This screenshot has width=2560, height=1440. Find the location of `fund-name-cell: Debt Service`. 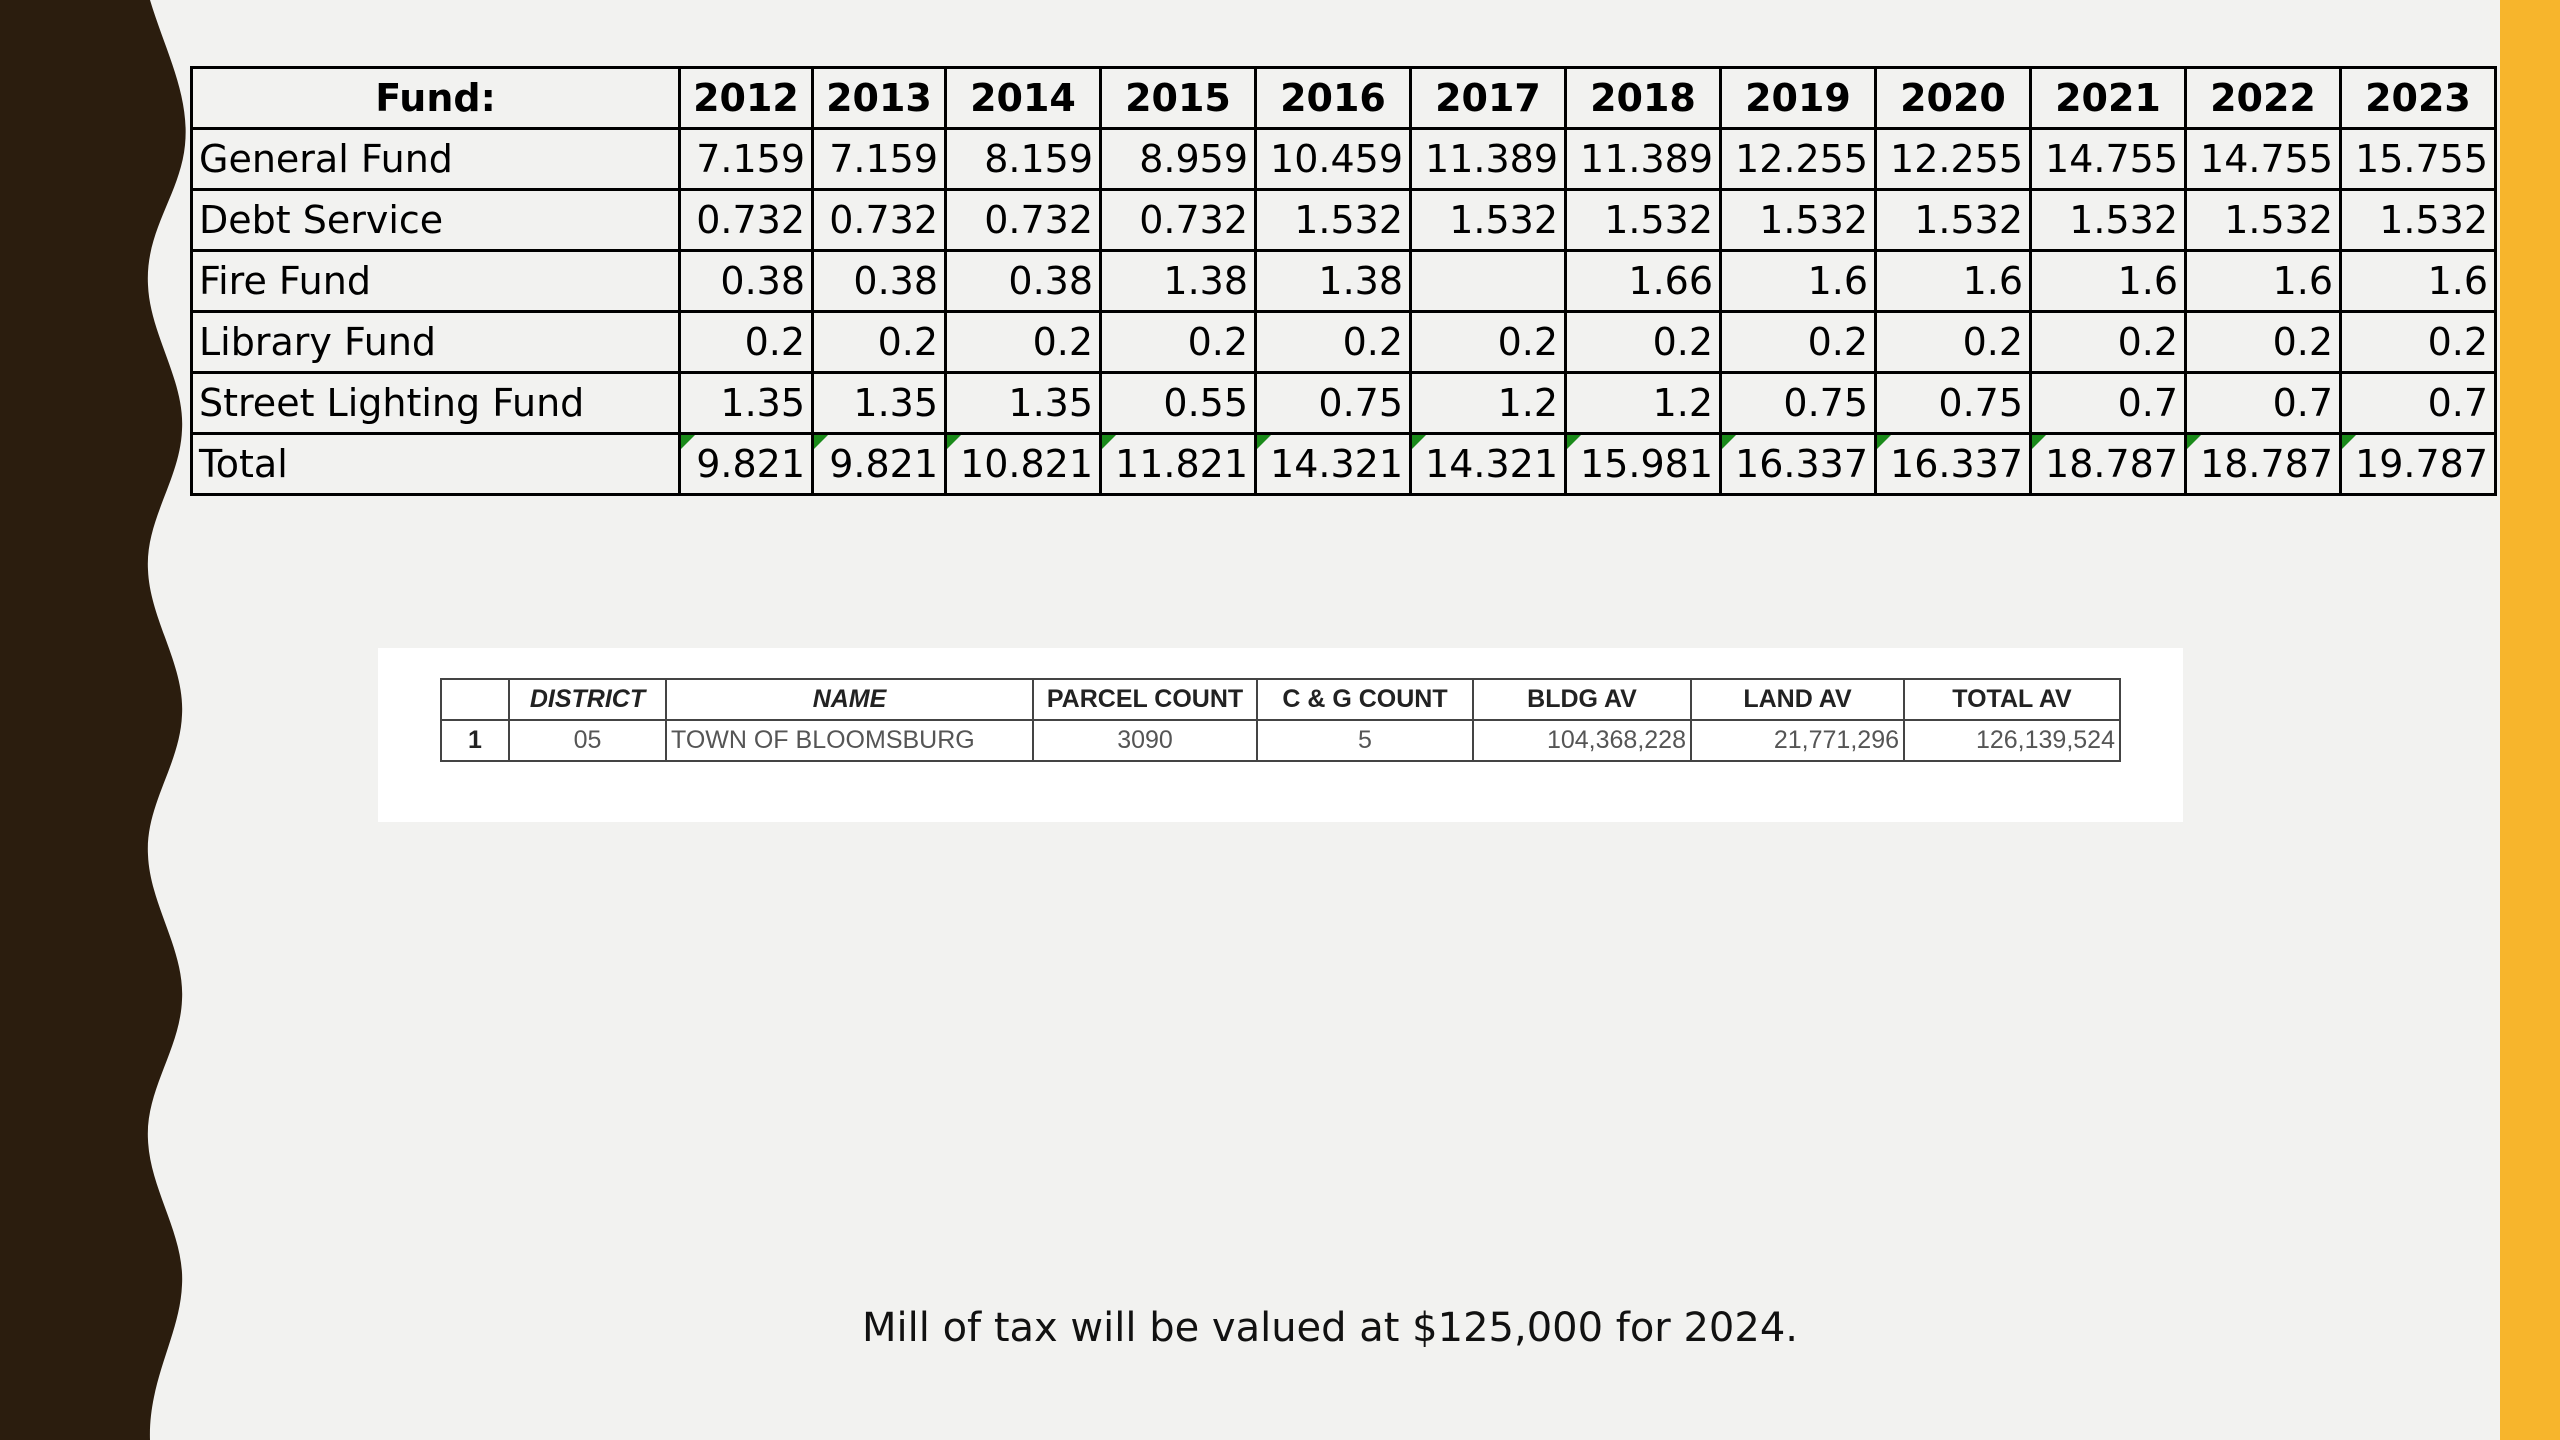

fund-name-cell: Debt Service is located at coordinates (435, 220).